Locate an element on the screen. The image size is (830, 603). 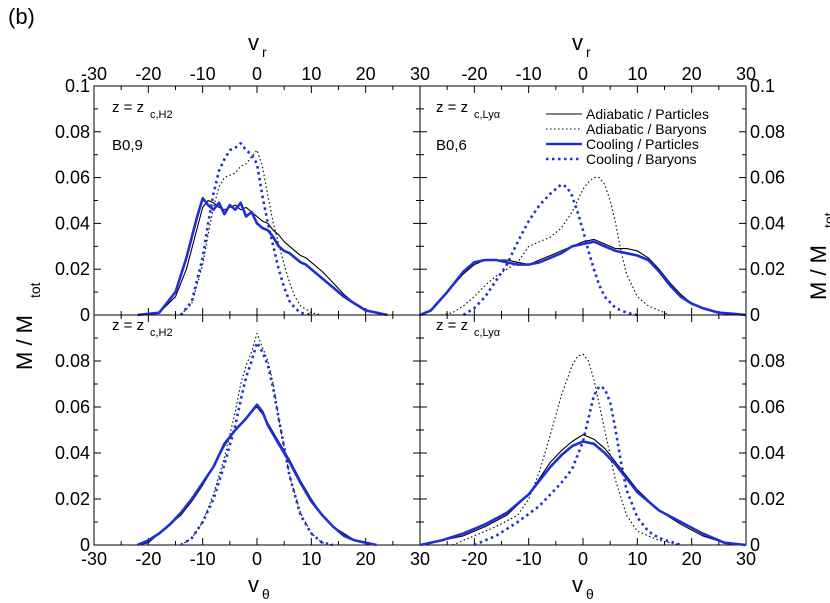
top-right-series-adiabatic-particles is located at coordinates (583, 277).